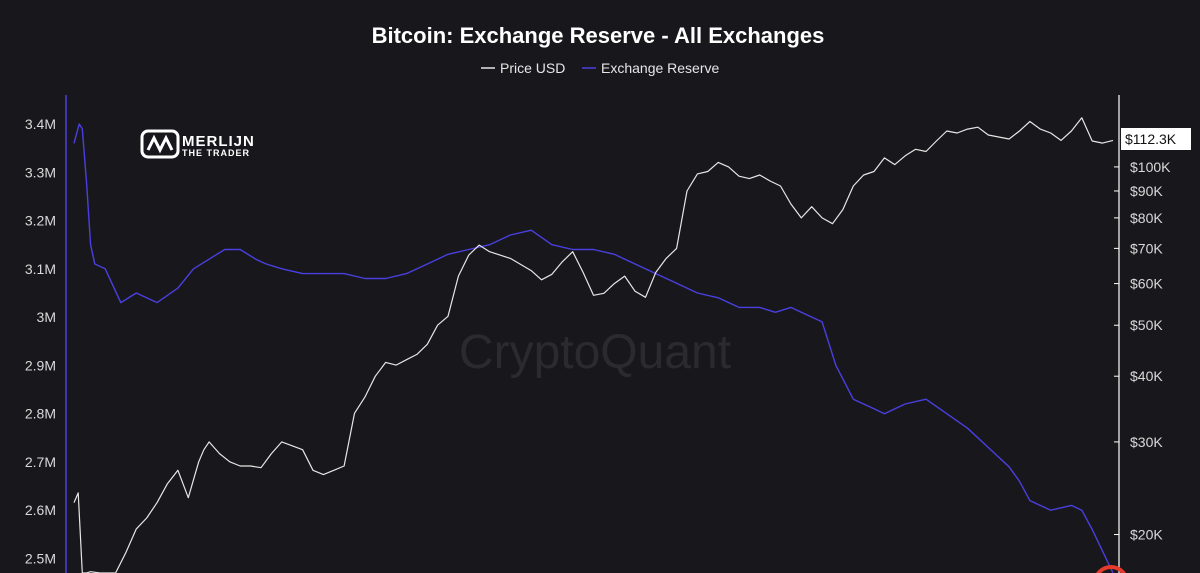 Image resolution: width=1200 pixels, height=573 pixels. I want to click on last-price-tag: $112.3K, so click(1156, 139).